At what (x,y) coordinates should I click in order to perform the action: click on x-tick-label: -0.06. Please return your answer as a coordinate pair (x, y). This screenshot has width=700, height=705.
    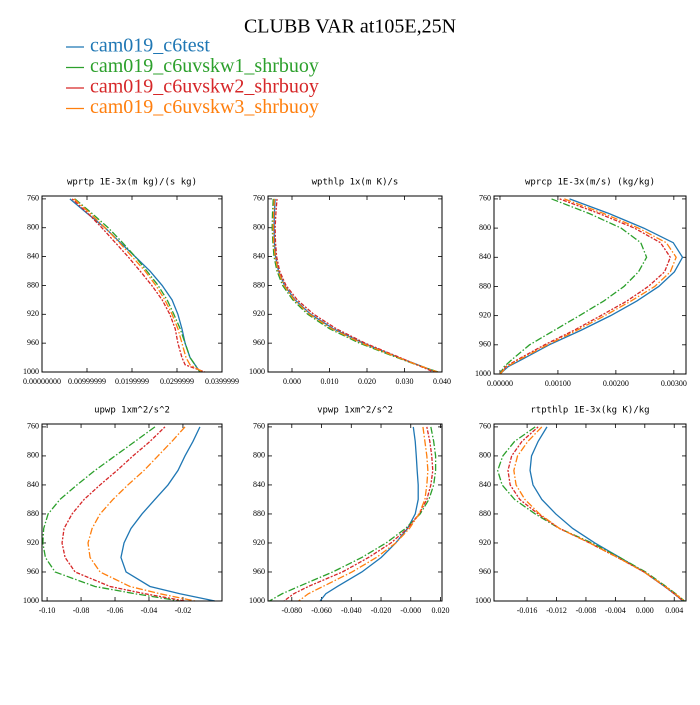
    Looking at the image, I should click on (115, 610).